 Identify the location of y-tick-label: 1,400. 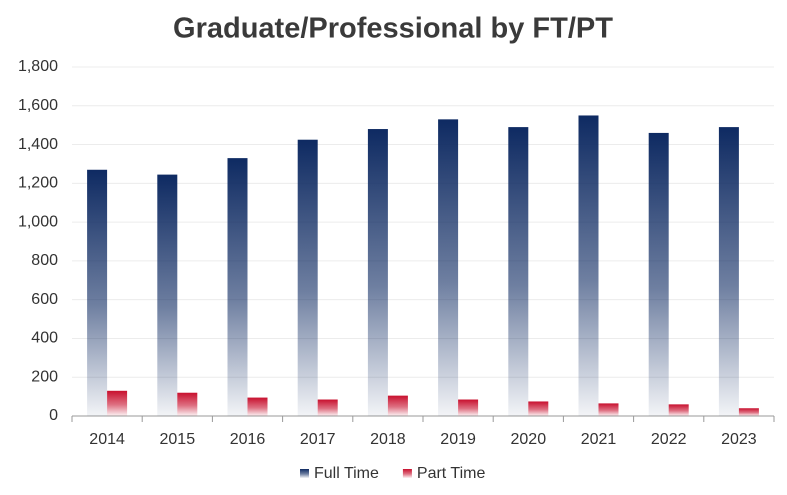
(38, 144).